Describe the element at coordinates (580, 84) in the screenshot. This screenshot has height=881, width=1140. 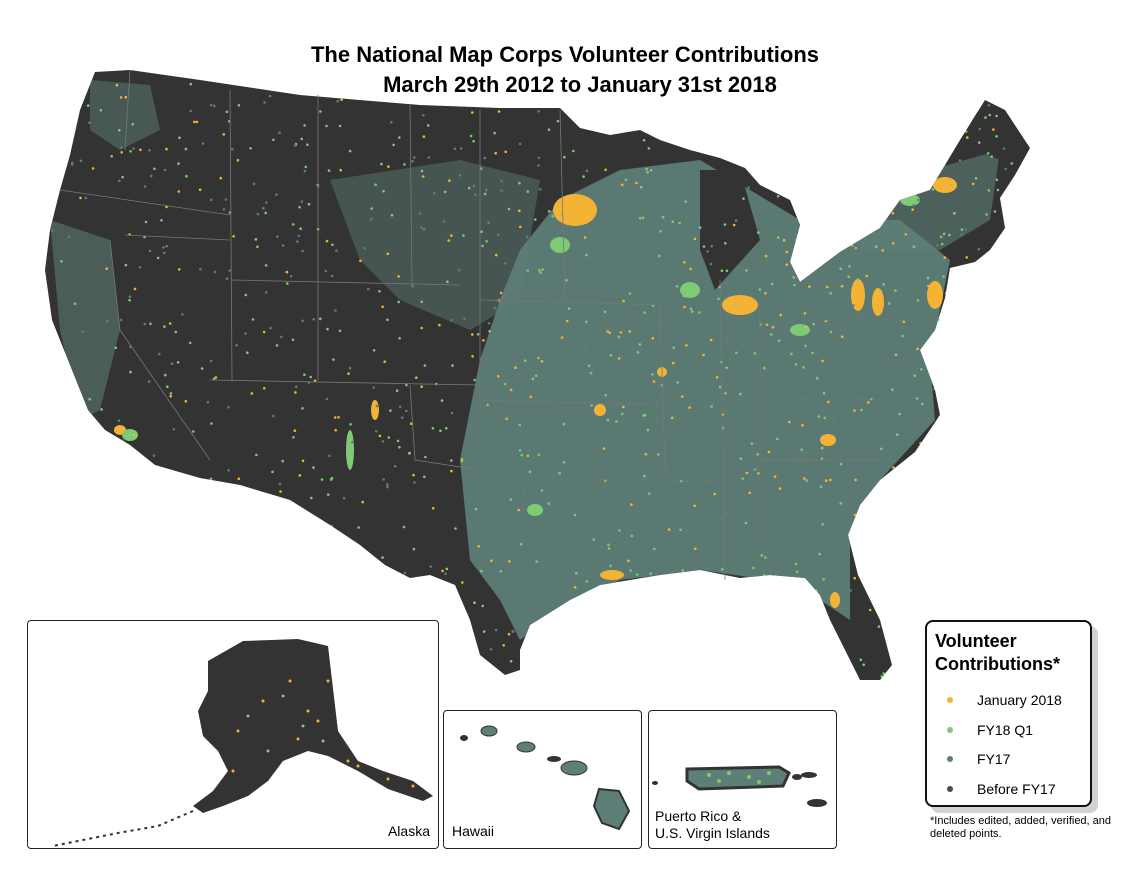
I see `map-title-line2: March 29th 2012 to January 31st 2018` at that location.